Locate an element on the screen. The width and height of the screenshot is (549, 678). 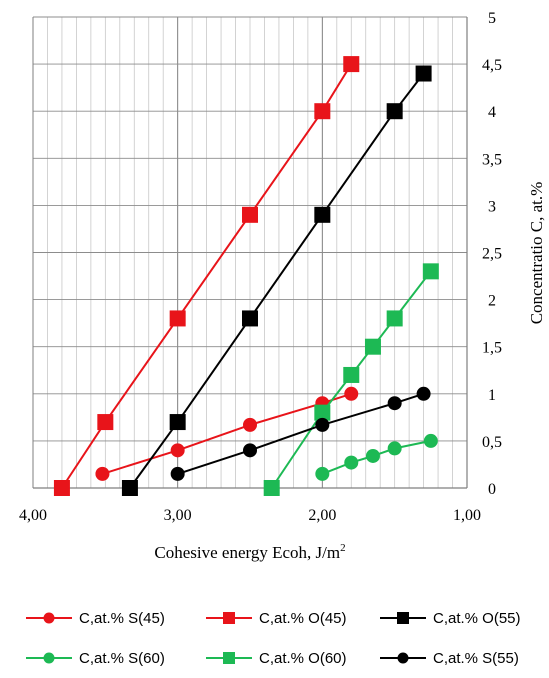
legend-item: C,at.% S(60) is located at coordinates (95, 658).